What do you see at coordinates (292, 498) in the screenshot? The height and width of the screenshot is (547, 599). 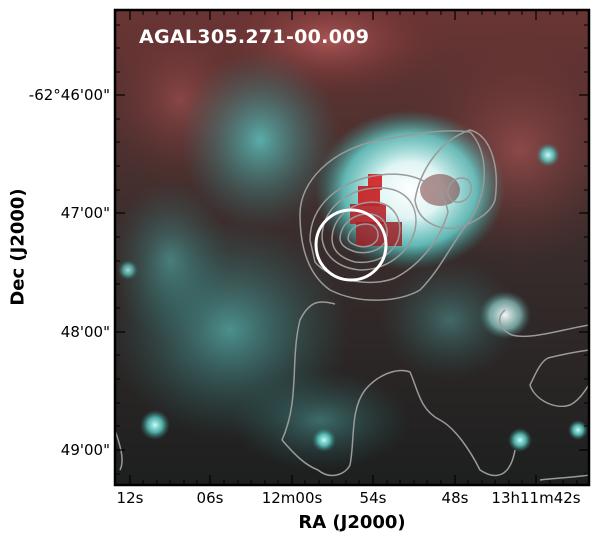 I see `x-tick-label: 12m00s` at bounding box center [292, 498].